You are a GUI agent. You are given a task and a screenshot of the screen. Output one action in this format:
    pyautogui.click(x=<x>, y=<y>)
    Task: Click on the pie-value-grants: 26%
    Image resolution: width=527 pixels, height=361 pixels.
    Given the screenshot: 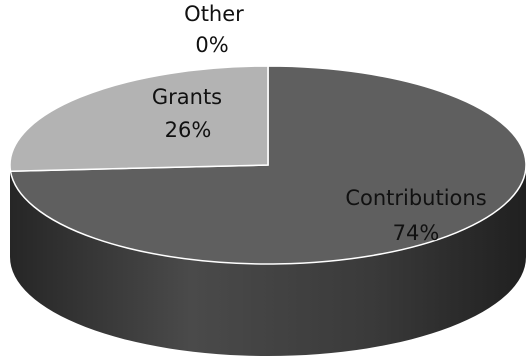 What is the action you would take?
    pyautogui.click(x=188, y=130)
    